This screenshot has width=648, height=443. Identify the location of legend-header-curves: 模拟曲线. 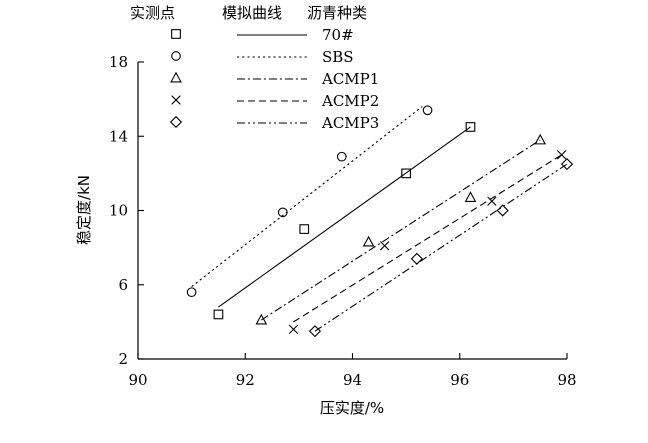
(252, 13).